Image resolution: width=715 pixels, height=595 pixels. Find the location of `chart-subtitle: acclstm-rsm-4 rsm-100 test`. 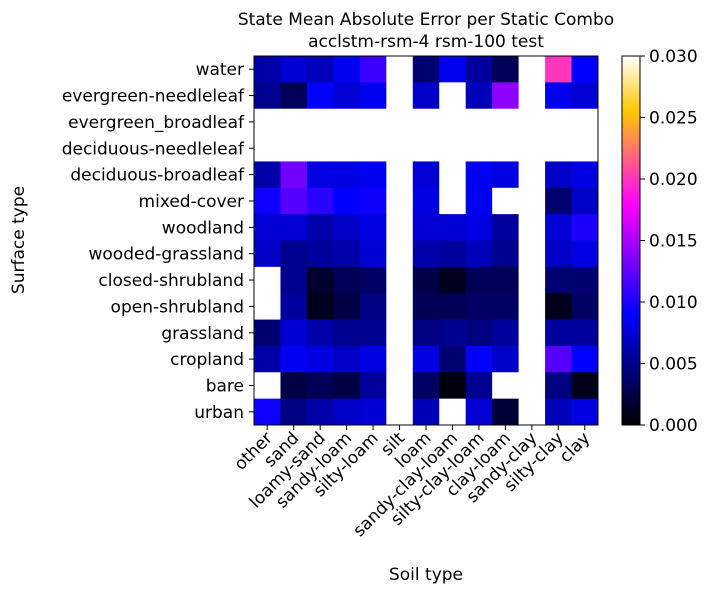

chart-subtitle: acclstm-rsm-4 rsm-100 test is located at coordinates (426, 42).